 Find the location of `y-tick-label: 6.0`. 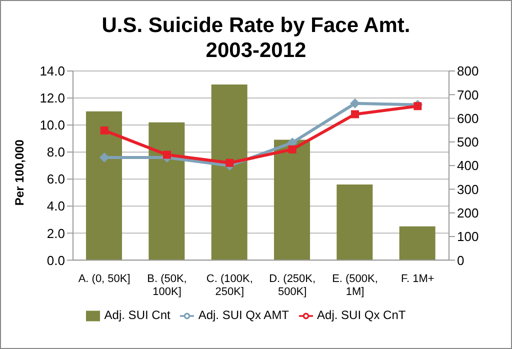

y-tick-label: 6.0 is located at coordinates (55, 179).